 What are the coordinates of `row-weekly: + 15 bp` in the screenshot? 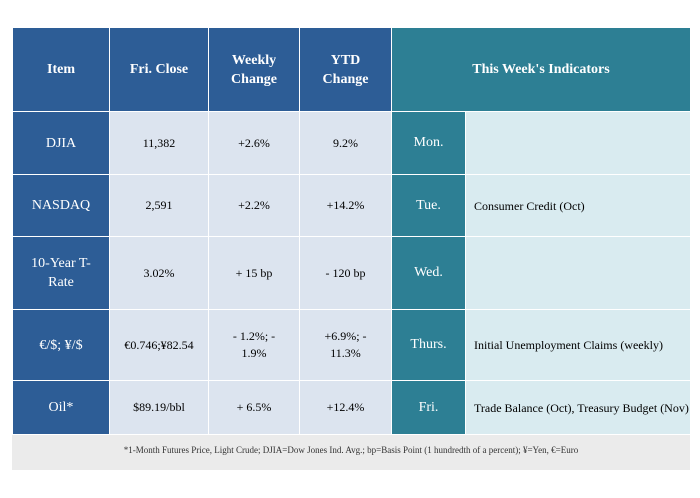 It's located at (254, 273).